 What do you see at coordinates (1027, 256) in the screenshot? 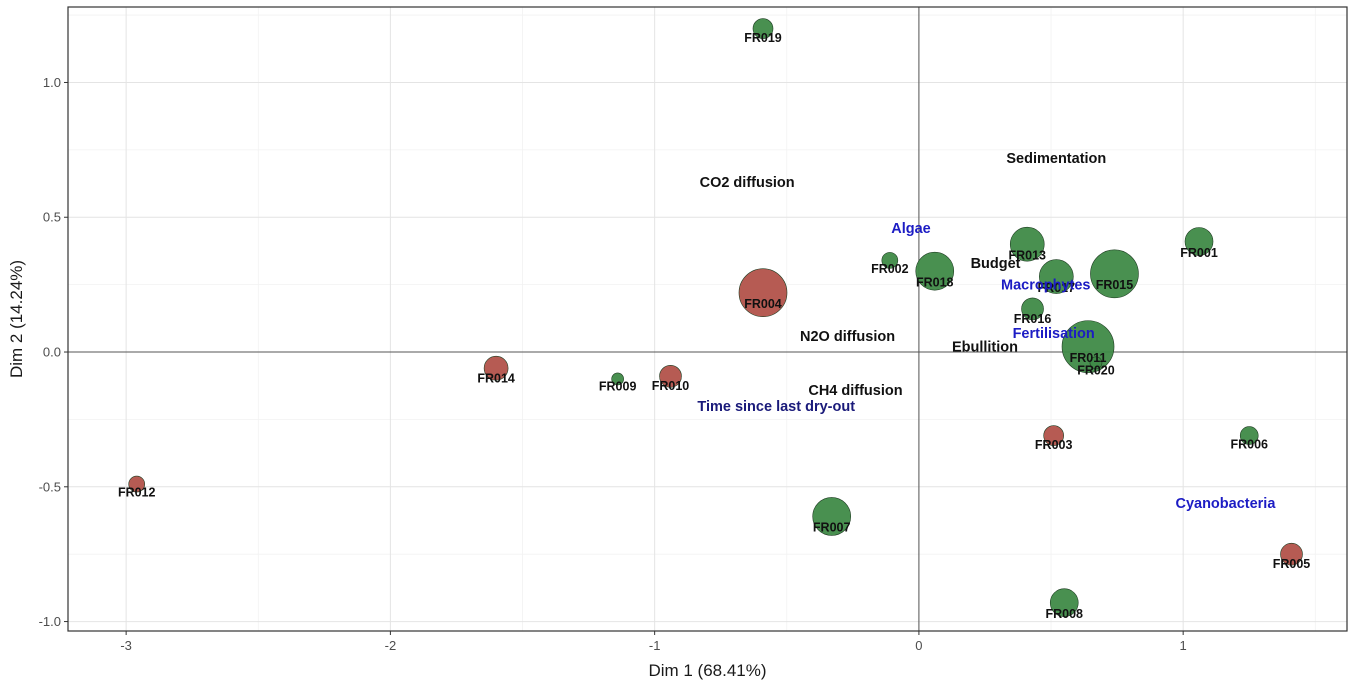
I see `point-label-fr013: FR013` at bounding box center [1027, 256].